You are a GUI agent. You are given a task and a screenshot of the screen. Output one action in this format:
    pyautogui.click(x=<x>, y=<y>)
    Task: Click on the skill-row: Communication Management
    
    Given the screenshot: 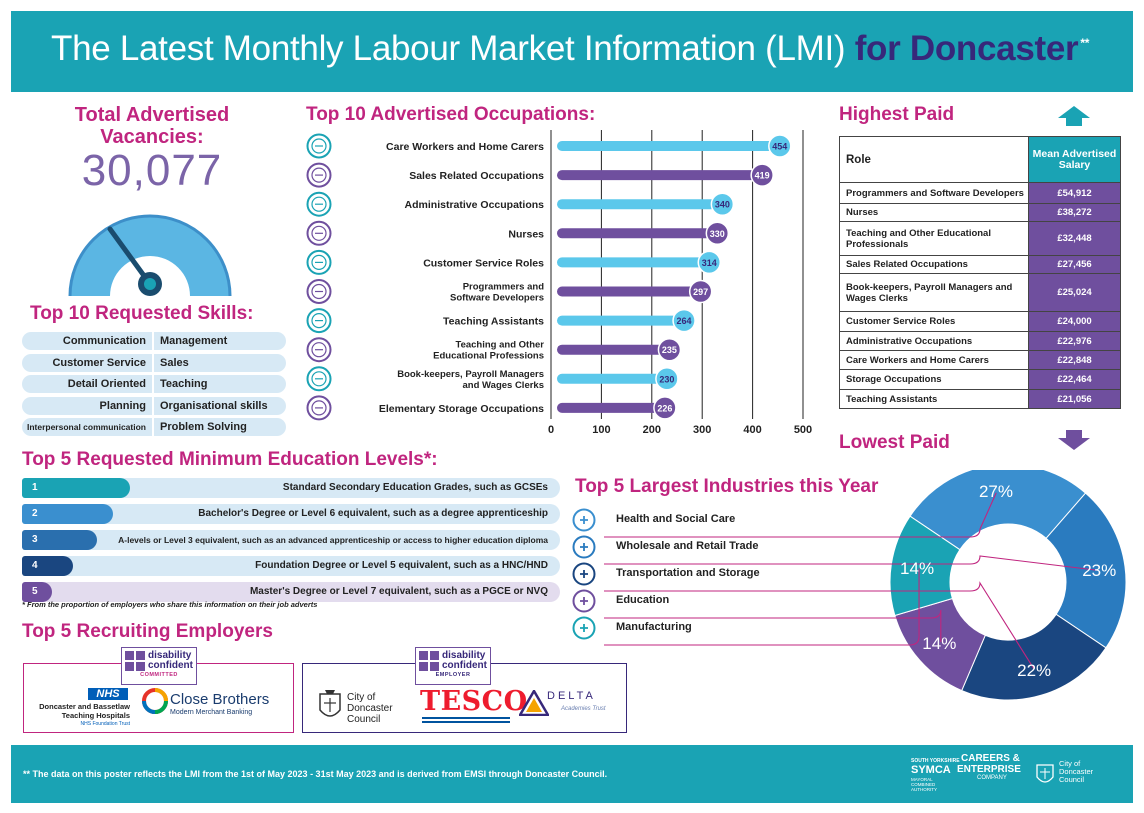 What is the action you would take?
    pyautogui.click(x=154, y=341)
    